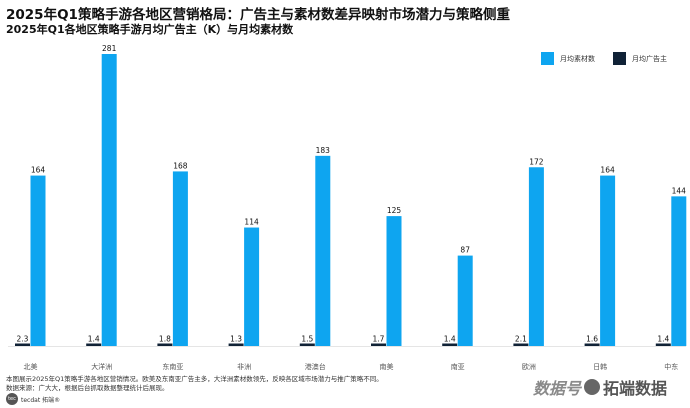 The image size is (690, 408). Describe the element at coordinates (180, 165) in the screenshot. I see `data-label-material-2: 168` at that location.